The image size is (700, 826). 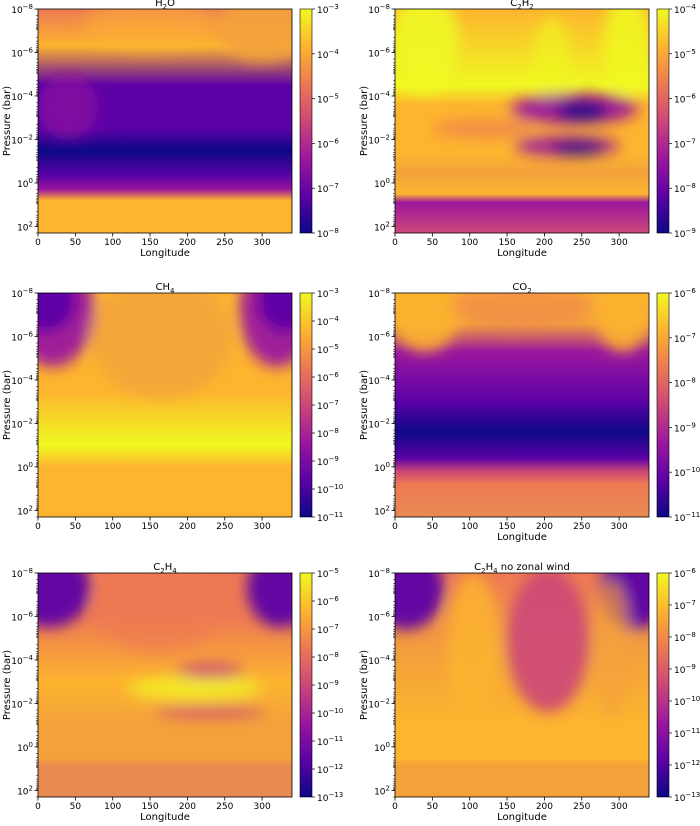 I want to click on colorbar-tick-label: 10⁻³, so click(x=328, y=9).